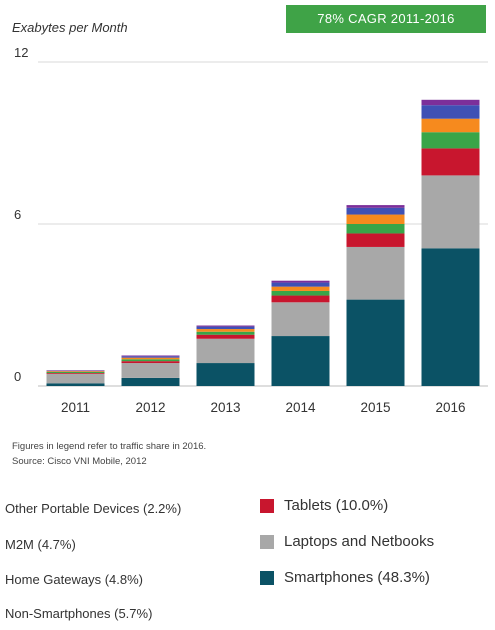  I want to click on y-tick-label-6: 6, so click(17, 214).